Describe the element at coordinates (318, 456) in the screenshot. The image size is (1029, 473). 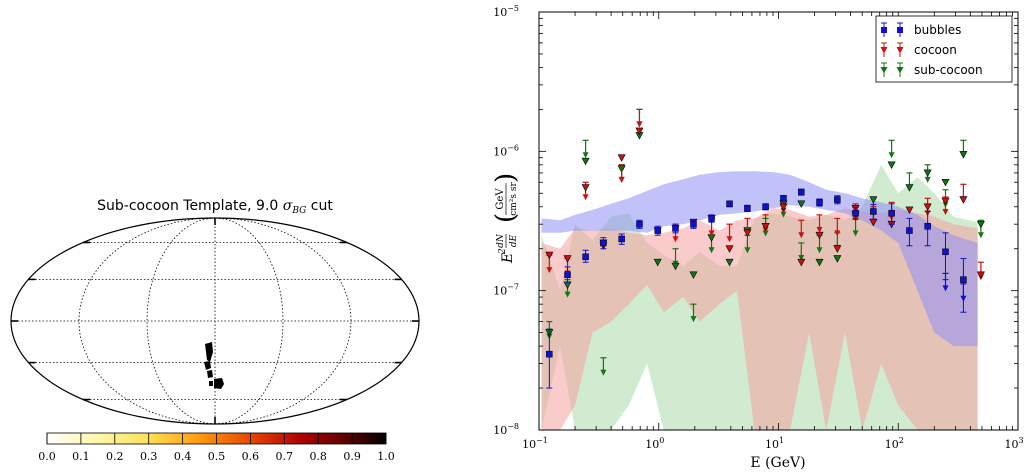
I see `colorbar-tick-label: 0.8` at that location.